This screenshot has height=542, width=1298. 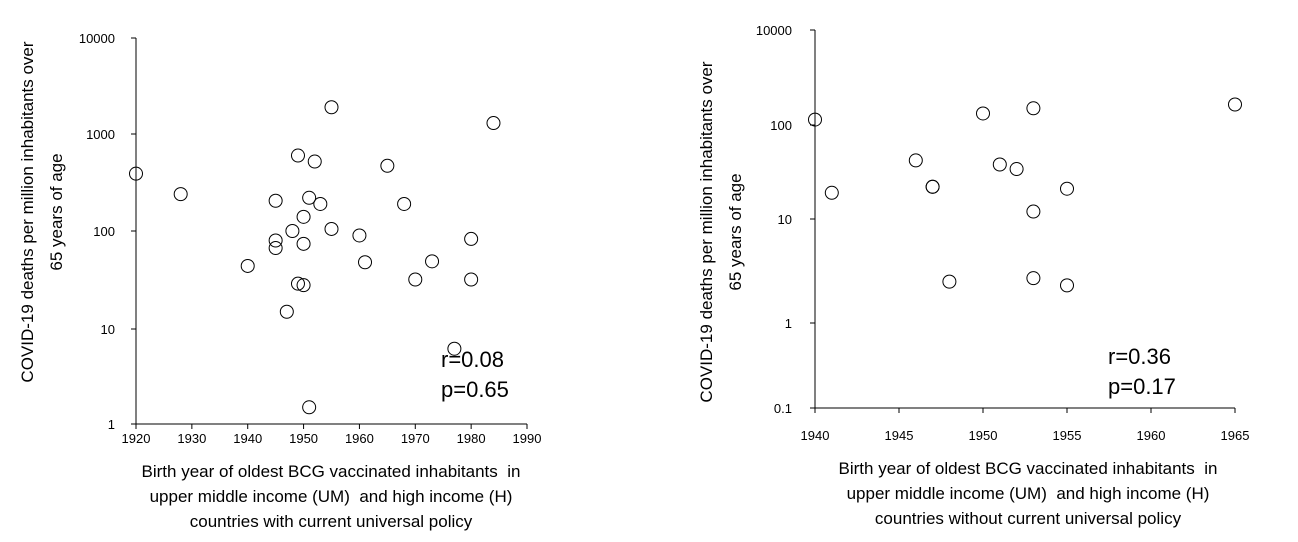 What do you see at coordinates (100, 134) in the screenshot?
I see `y-tick-label: 1000` at bounding box center [100, 134].